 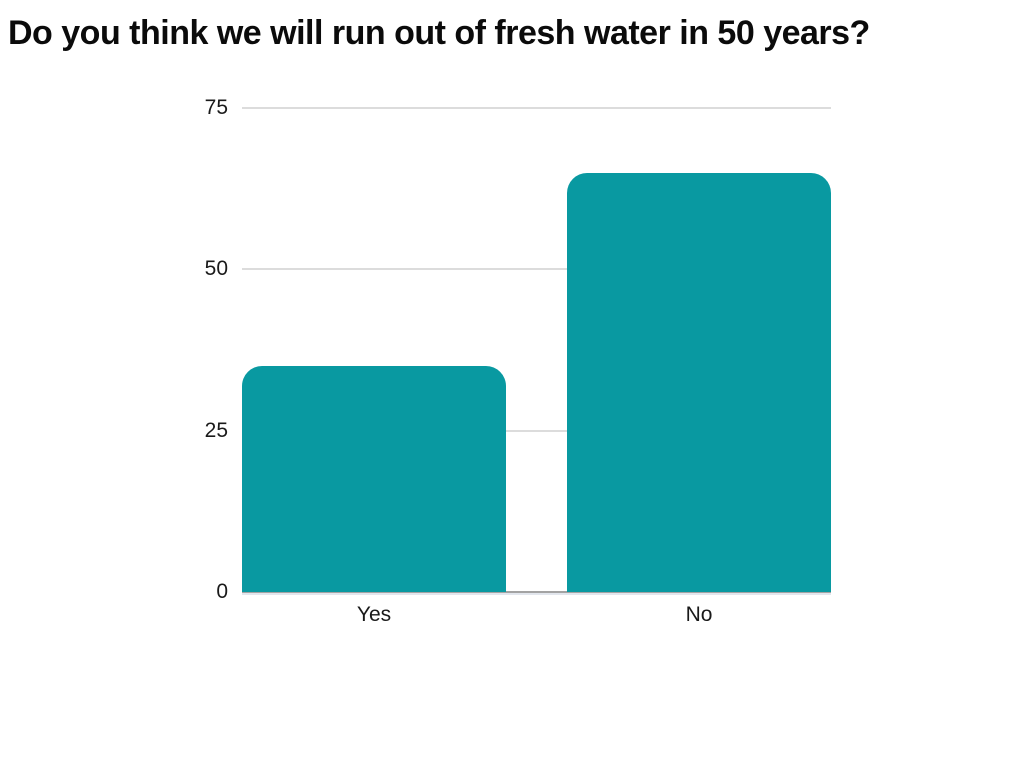 What do you see at coordinates (699, 382) in the screenshot?
I see `bar-no` at bounding box center [699, 382].